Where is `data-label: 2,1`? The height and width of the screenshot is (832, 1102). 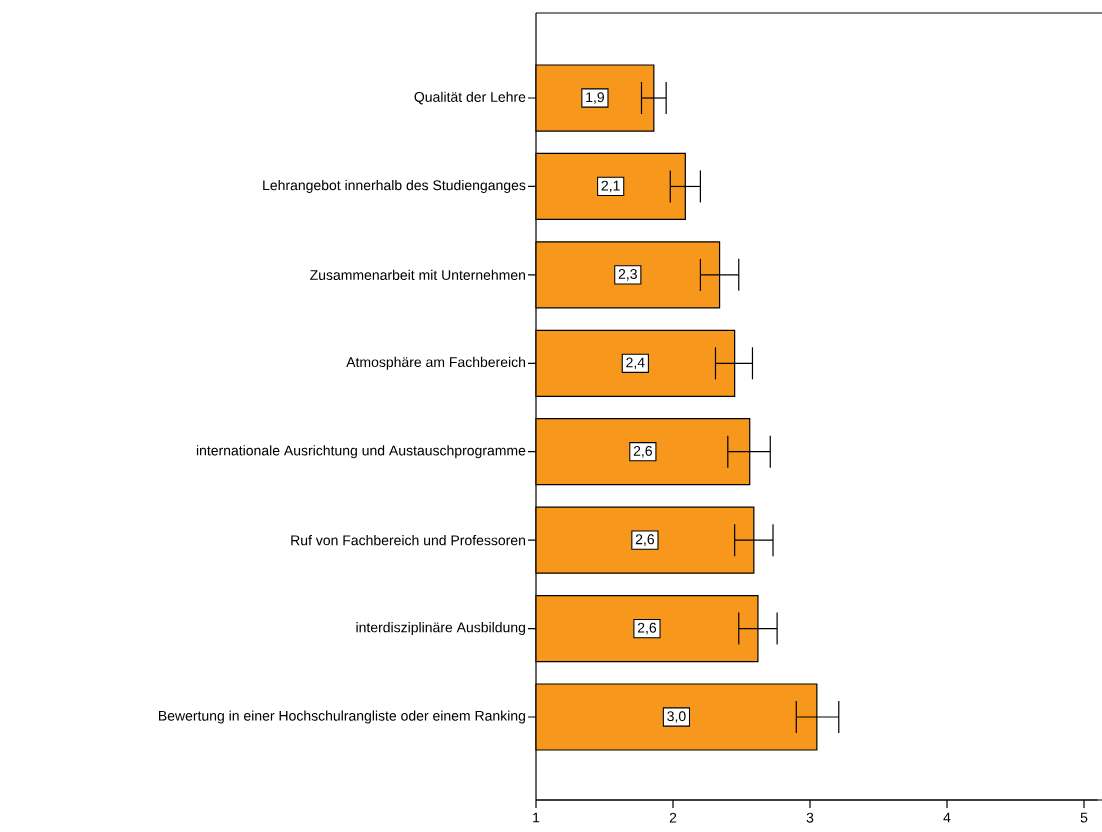 data-label: 2,1 is located at coordinates (610, 186).